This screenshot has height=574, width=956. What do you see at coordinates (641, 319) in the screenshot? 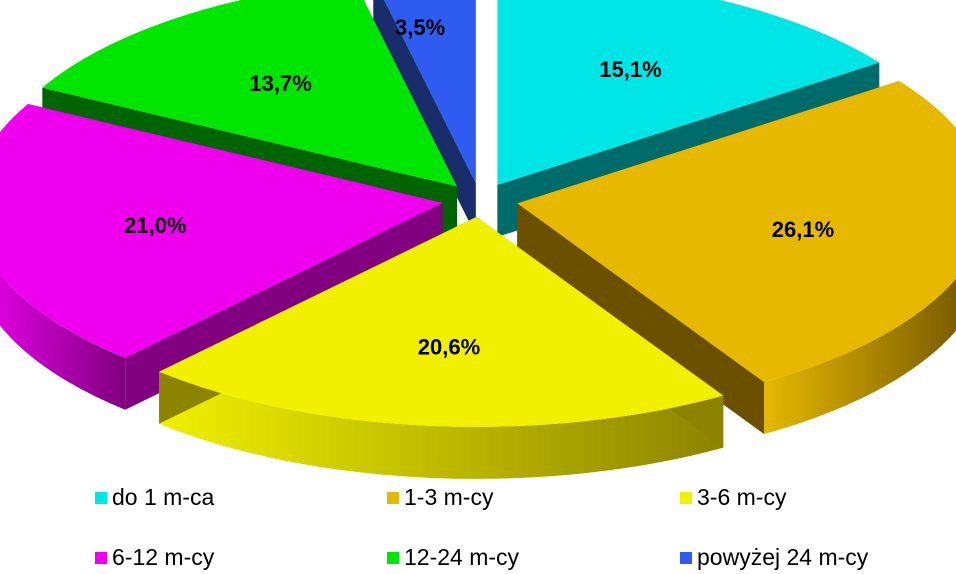
I see `slice-cut-face` at bounding box center [641, 319].